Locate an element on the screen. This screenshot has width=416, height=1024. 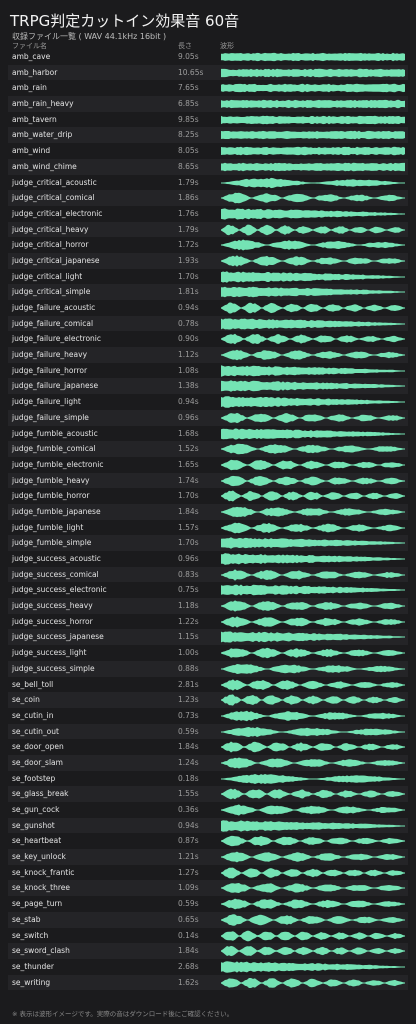
table-row: judge_critical_comical 1.86s is located at coordinates (208, 198).